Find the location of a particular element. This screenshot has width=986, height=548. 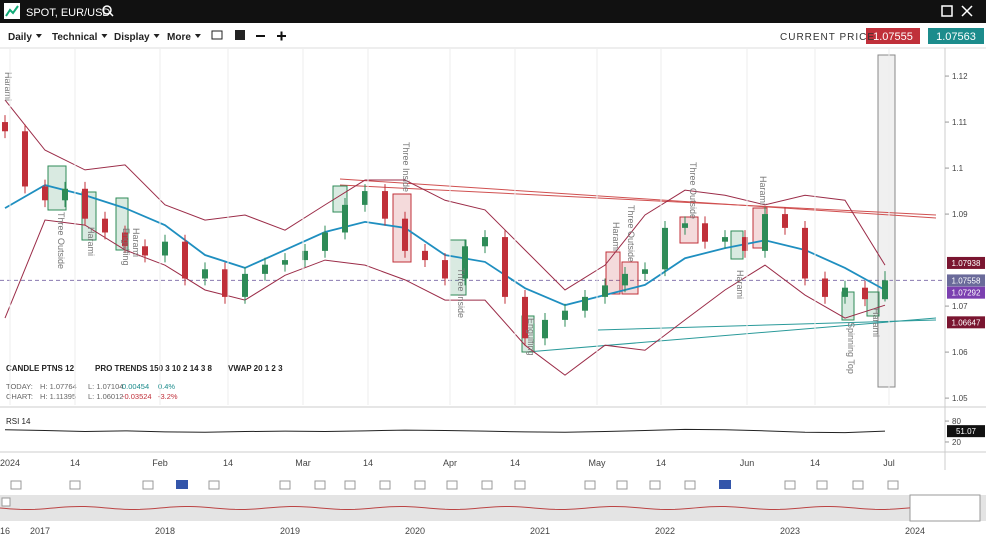

stat: H: 1.11395 is located at coordinates (58, 396).